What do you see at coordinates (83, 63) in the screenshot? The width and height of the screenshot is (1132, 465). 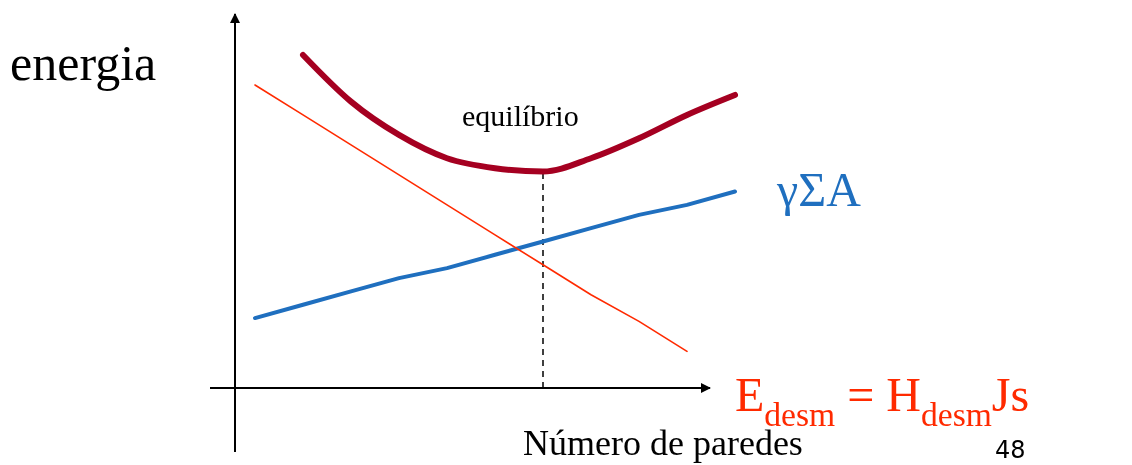 I see `y-axis-title: energia` at bounding box center [83, 63].